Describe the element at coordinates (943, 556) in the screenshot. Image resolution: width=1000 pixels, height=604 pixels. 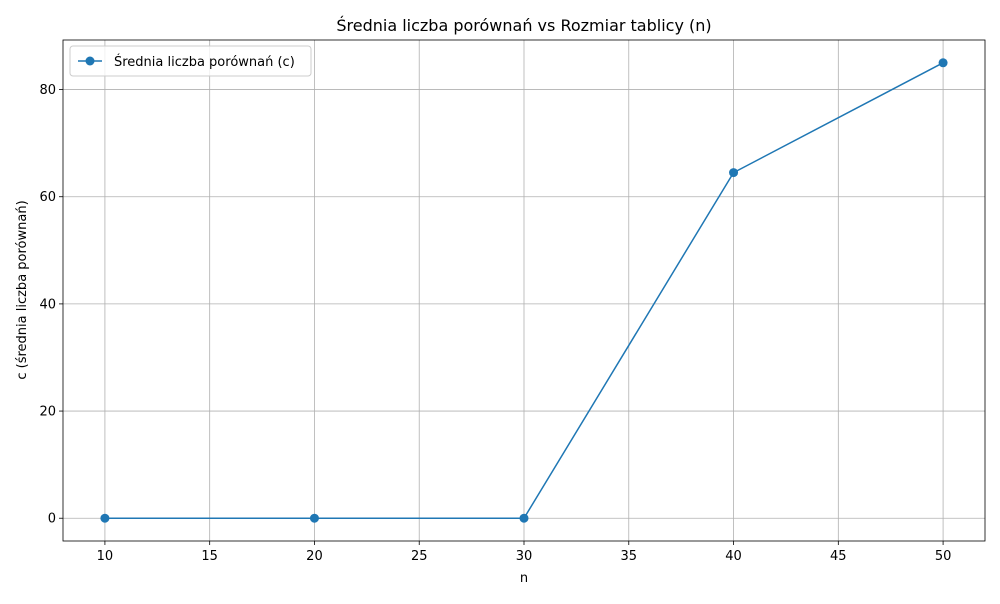
I see `x-tick-label: 50` at that location.